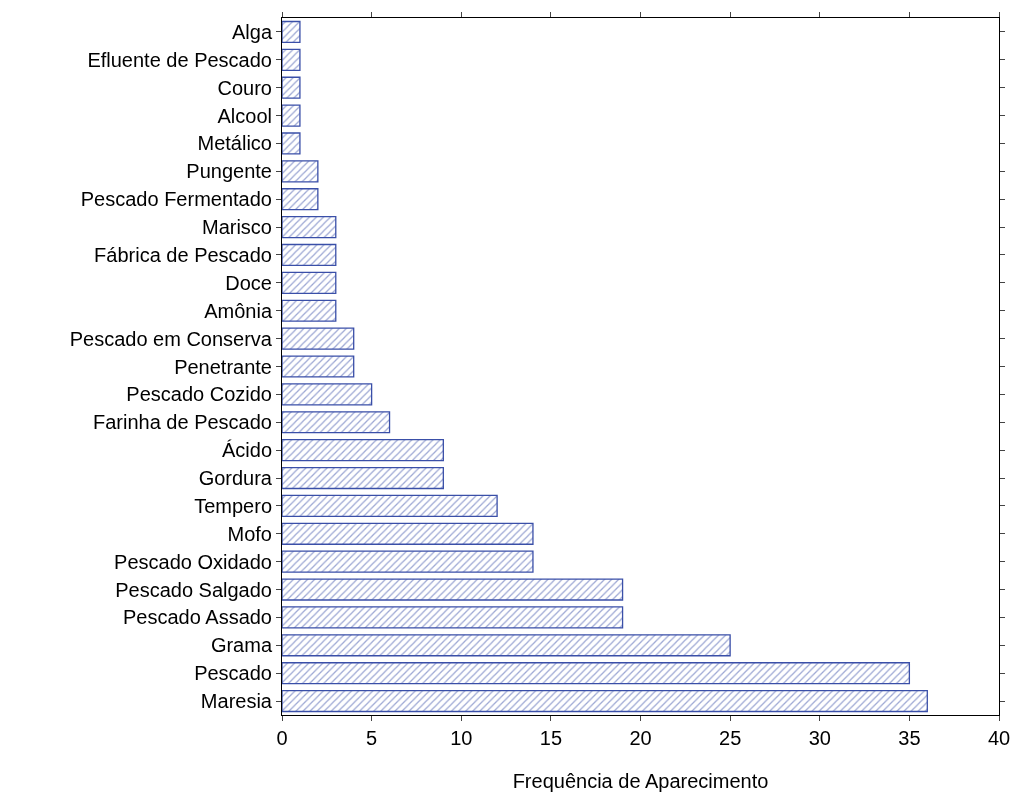 This screenshot has width=1022, height=805. Describe the element at coordinates (909, 738) in the screenshot. I see `x-tick-label: 35` at that location.